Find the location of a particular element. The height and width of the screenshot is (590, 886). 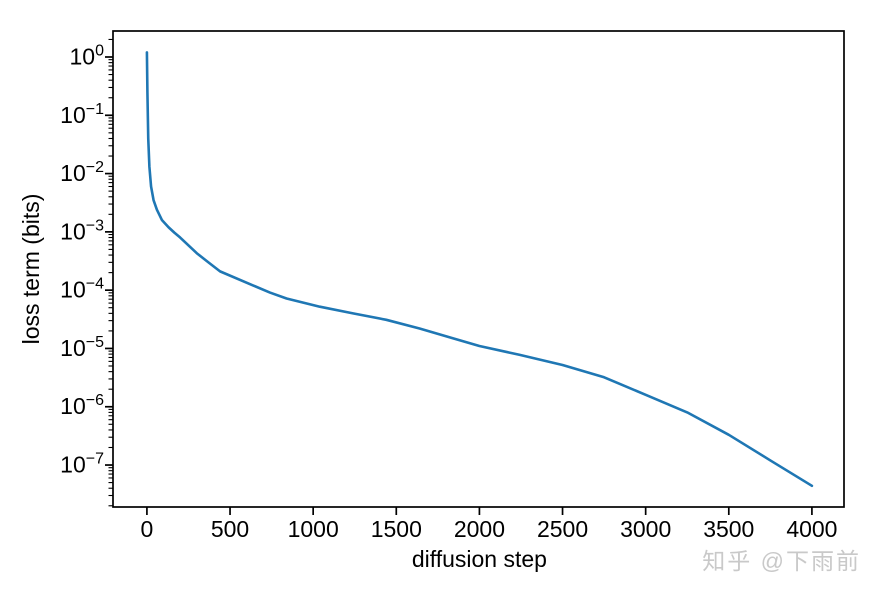

y-tick-label: 10⁻⁷ is located at coordinates (82, 464).